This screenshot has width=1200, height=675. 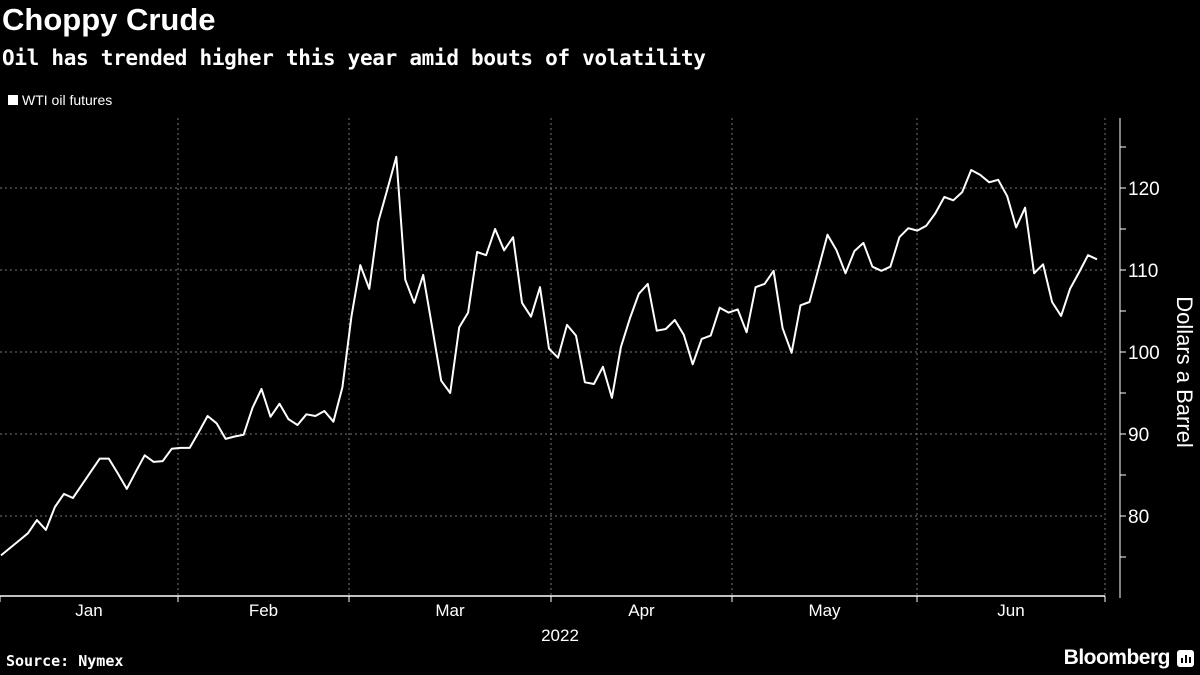 I want to click on brand-logo: Bloomberg, so click(x=1117, y=657).